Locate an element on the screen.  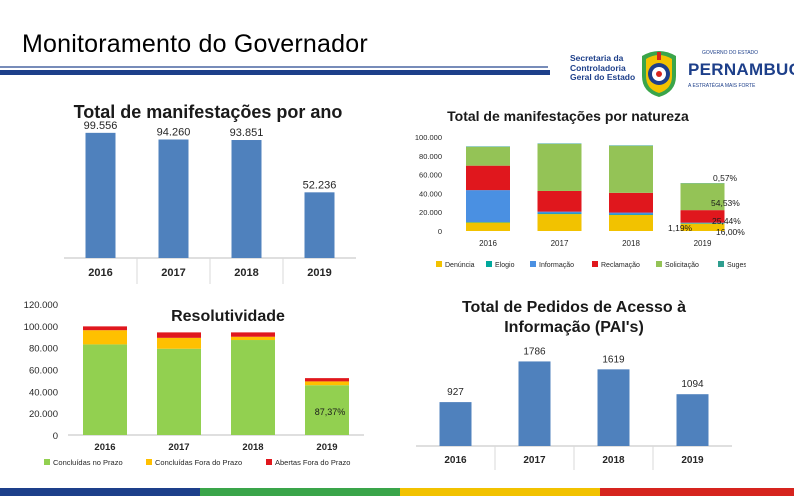
bar-2019-solicitação is located at coordinates (702, 197).